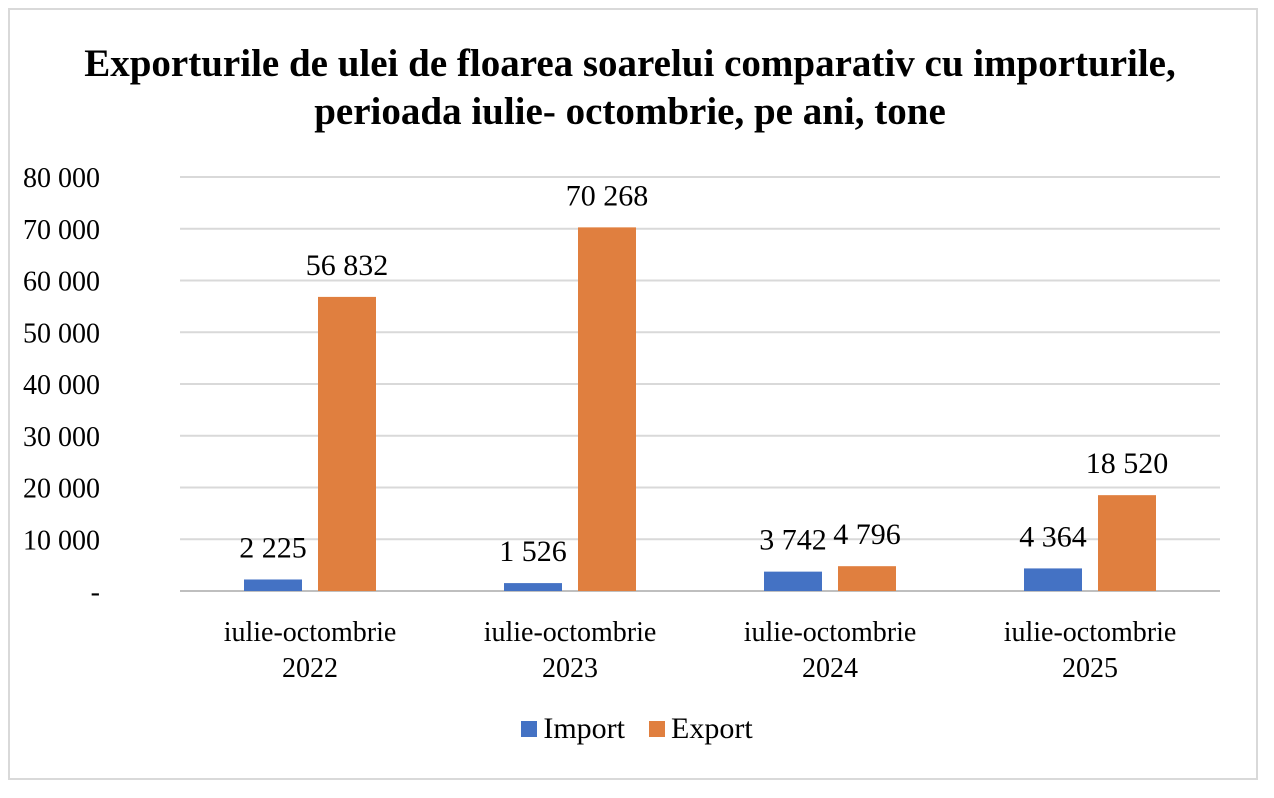 Image resolution: width=1274 pixels, height=798 pixels. What do you see at coordinates (61, 489) in the screenshot?
I see `y-tick-label: 20 000` at bounding box center [61, 489].